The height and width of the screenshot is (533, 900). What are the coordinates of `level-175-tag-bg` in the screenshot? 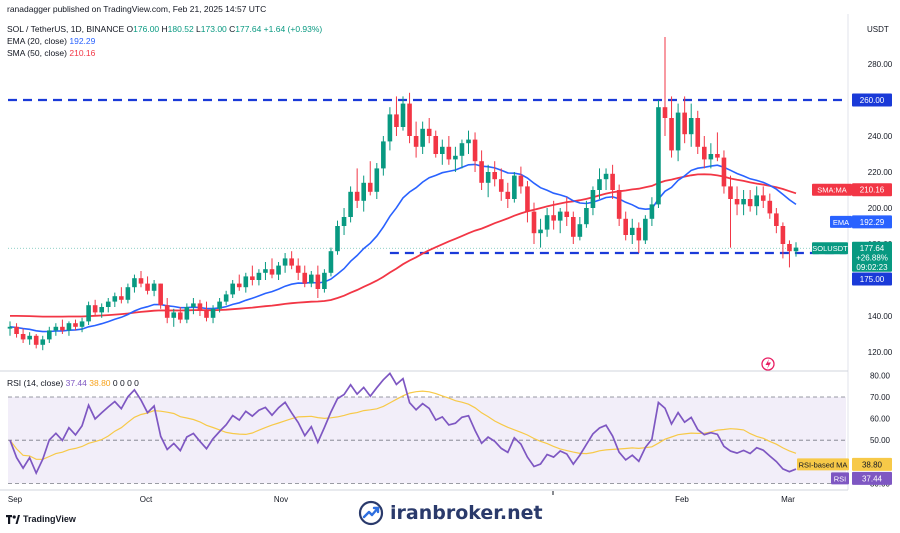 It's located at (872, 279).